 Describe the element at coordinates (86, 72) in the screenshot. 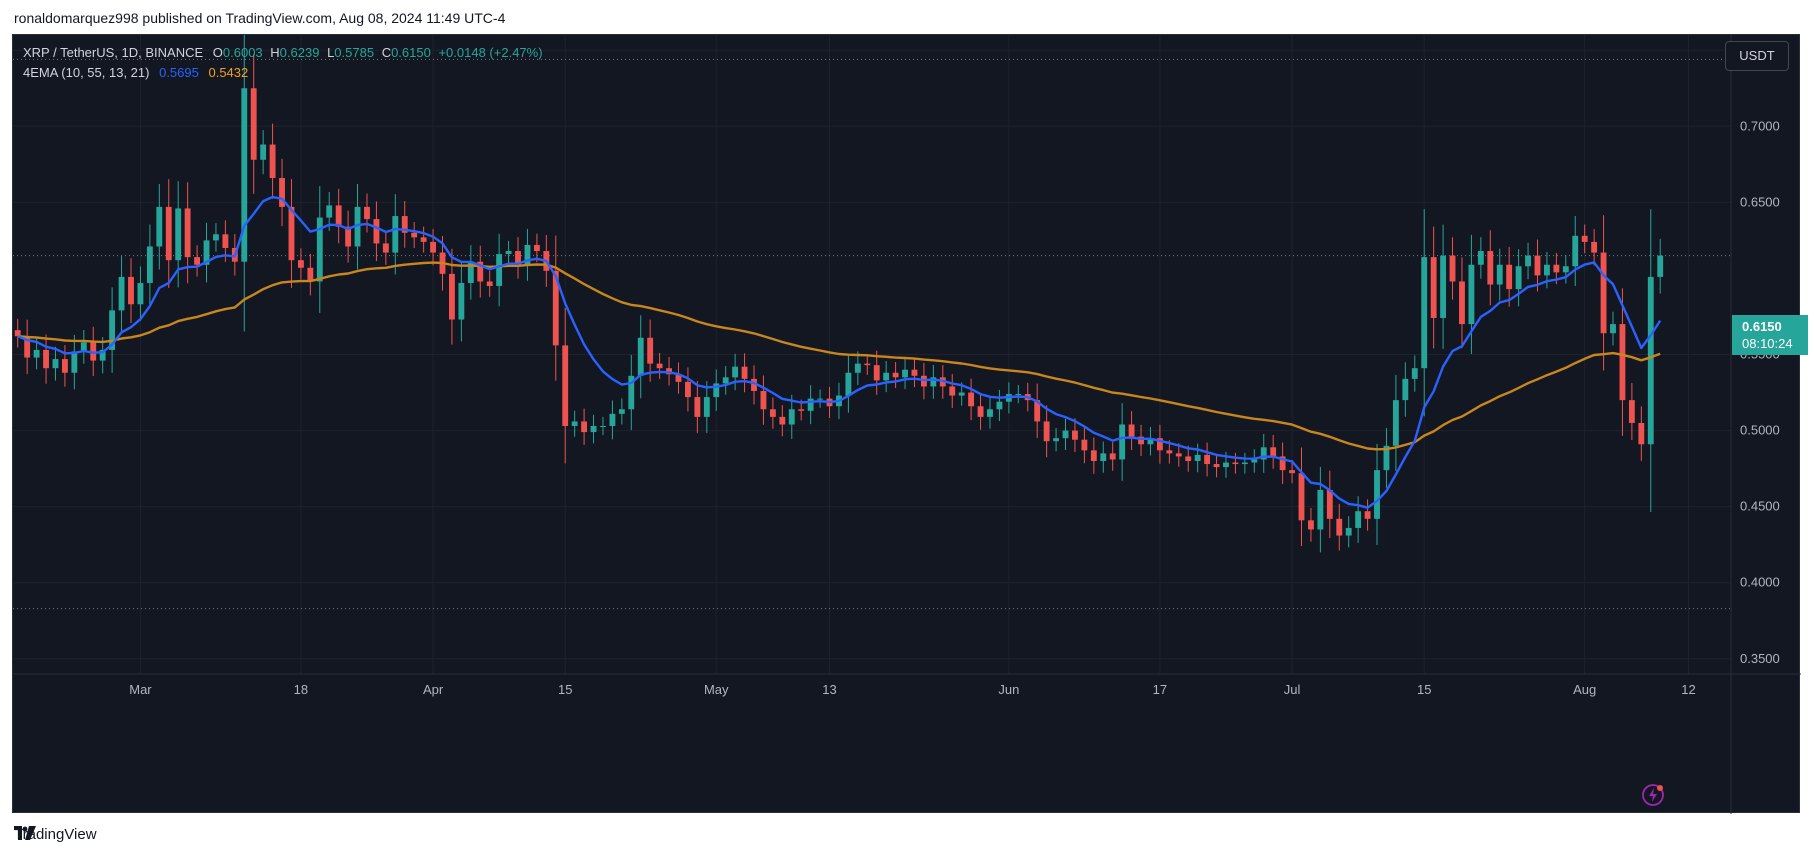

I see `indicator-label: 4EMA (10, 55, 13, 21)` at that location.